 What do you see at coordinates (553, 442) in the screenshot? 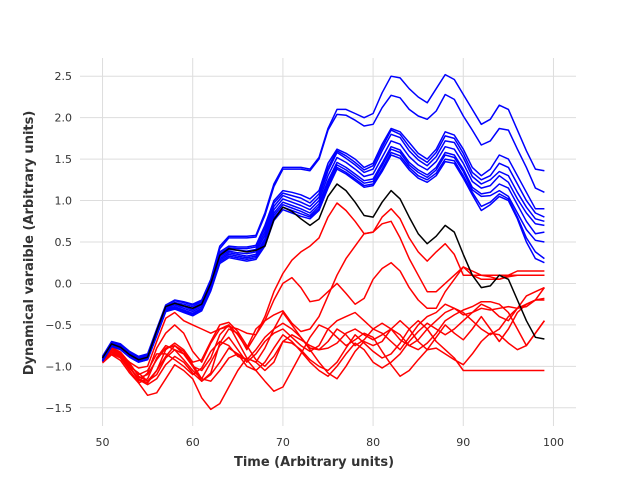
I see `x-tick-label: 100` at bounding box center [553, 442].